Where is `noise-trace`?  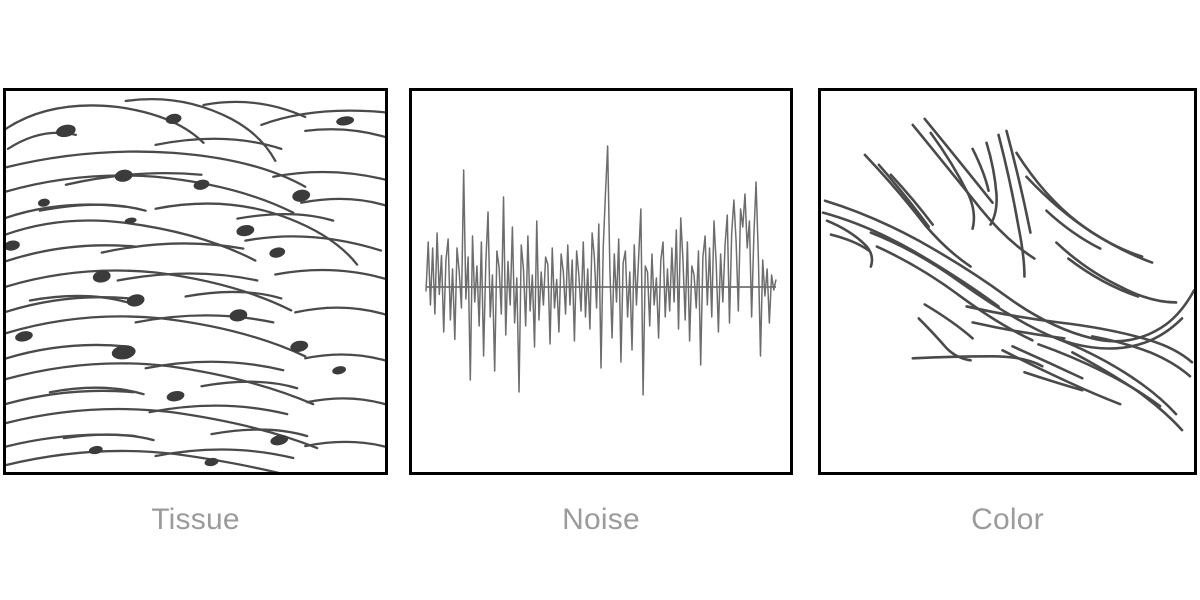 noise-trace is located at coordinates (601, 270).